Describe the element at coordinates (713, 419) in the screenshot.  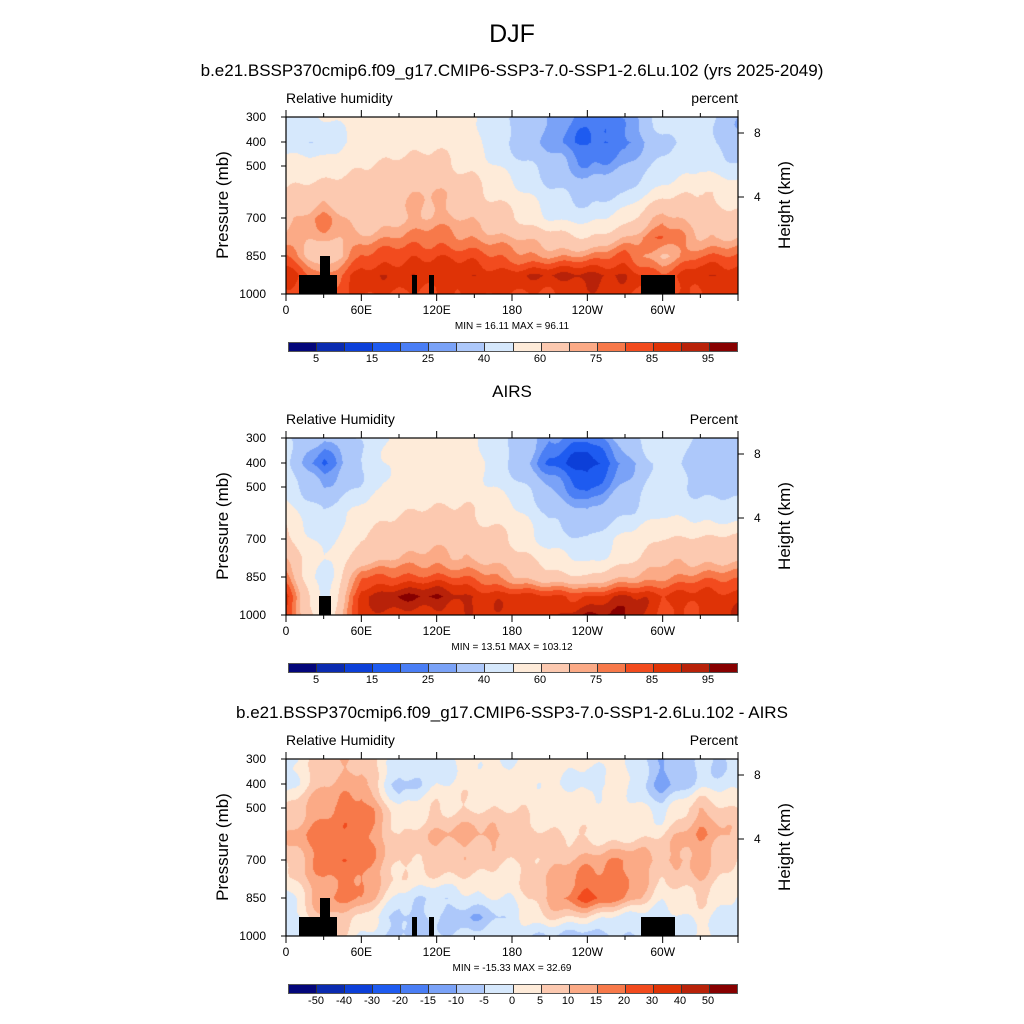
I see `panel-right-label: Percent` at that location.